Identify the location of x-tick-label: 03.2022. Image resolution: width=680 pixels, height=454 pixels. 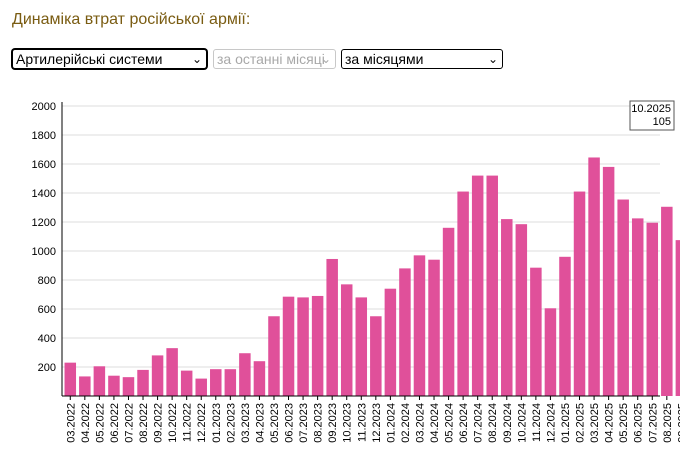
(71, 423).